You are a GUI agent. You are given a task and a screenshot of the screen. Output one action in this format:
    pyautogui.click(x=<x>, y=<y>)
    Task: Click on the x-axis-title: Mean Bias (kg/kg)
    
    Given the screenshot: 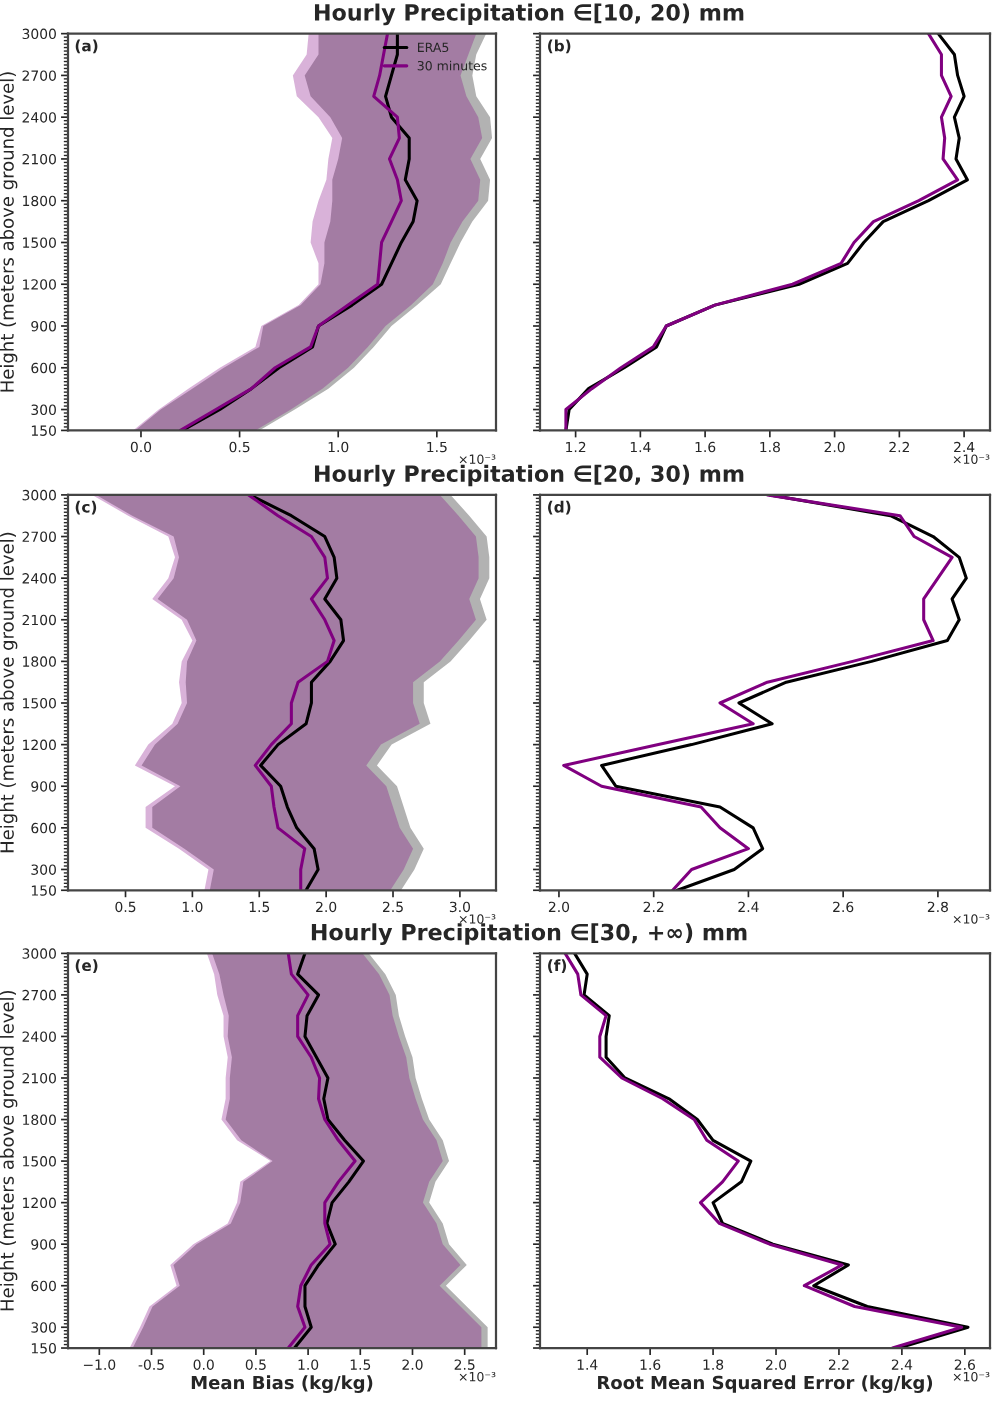 What is the action you would take?
    pyautogui.click(x=282, y=1384)
    